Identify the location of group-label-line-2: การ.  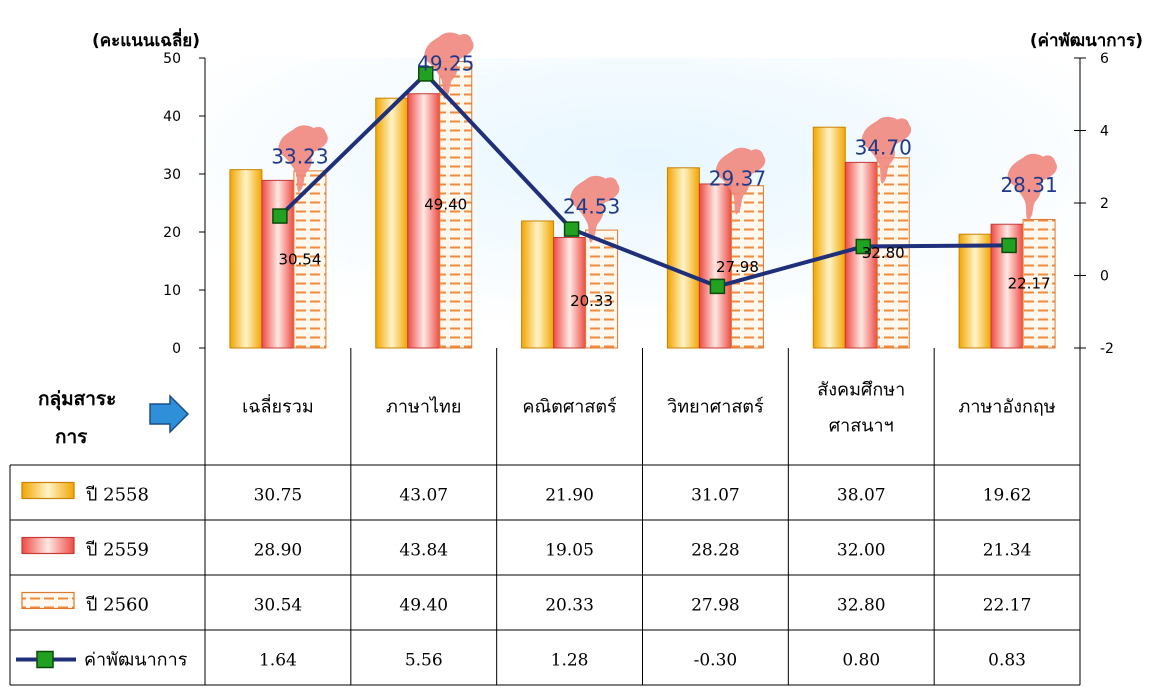
(71, 437).